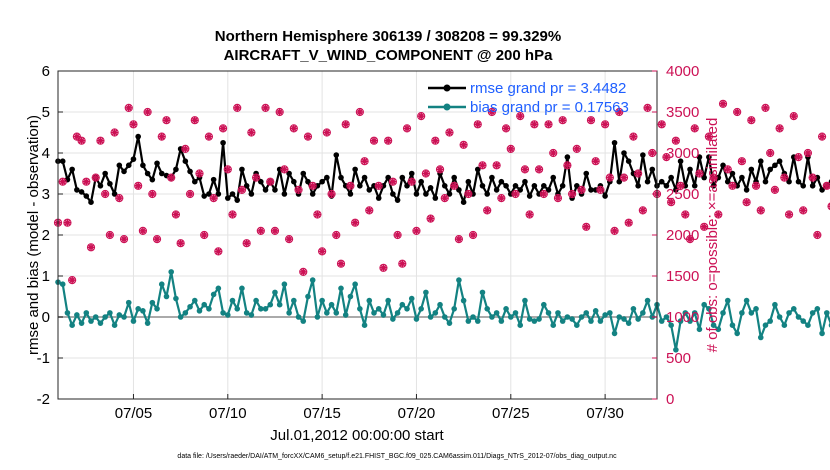 The height and width of the screenshot is (470, 830). I want to click on y-left-tick-label: 6, so click(46, 71).